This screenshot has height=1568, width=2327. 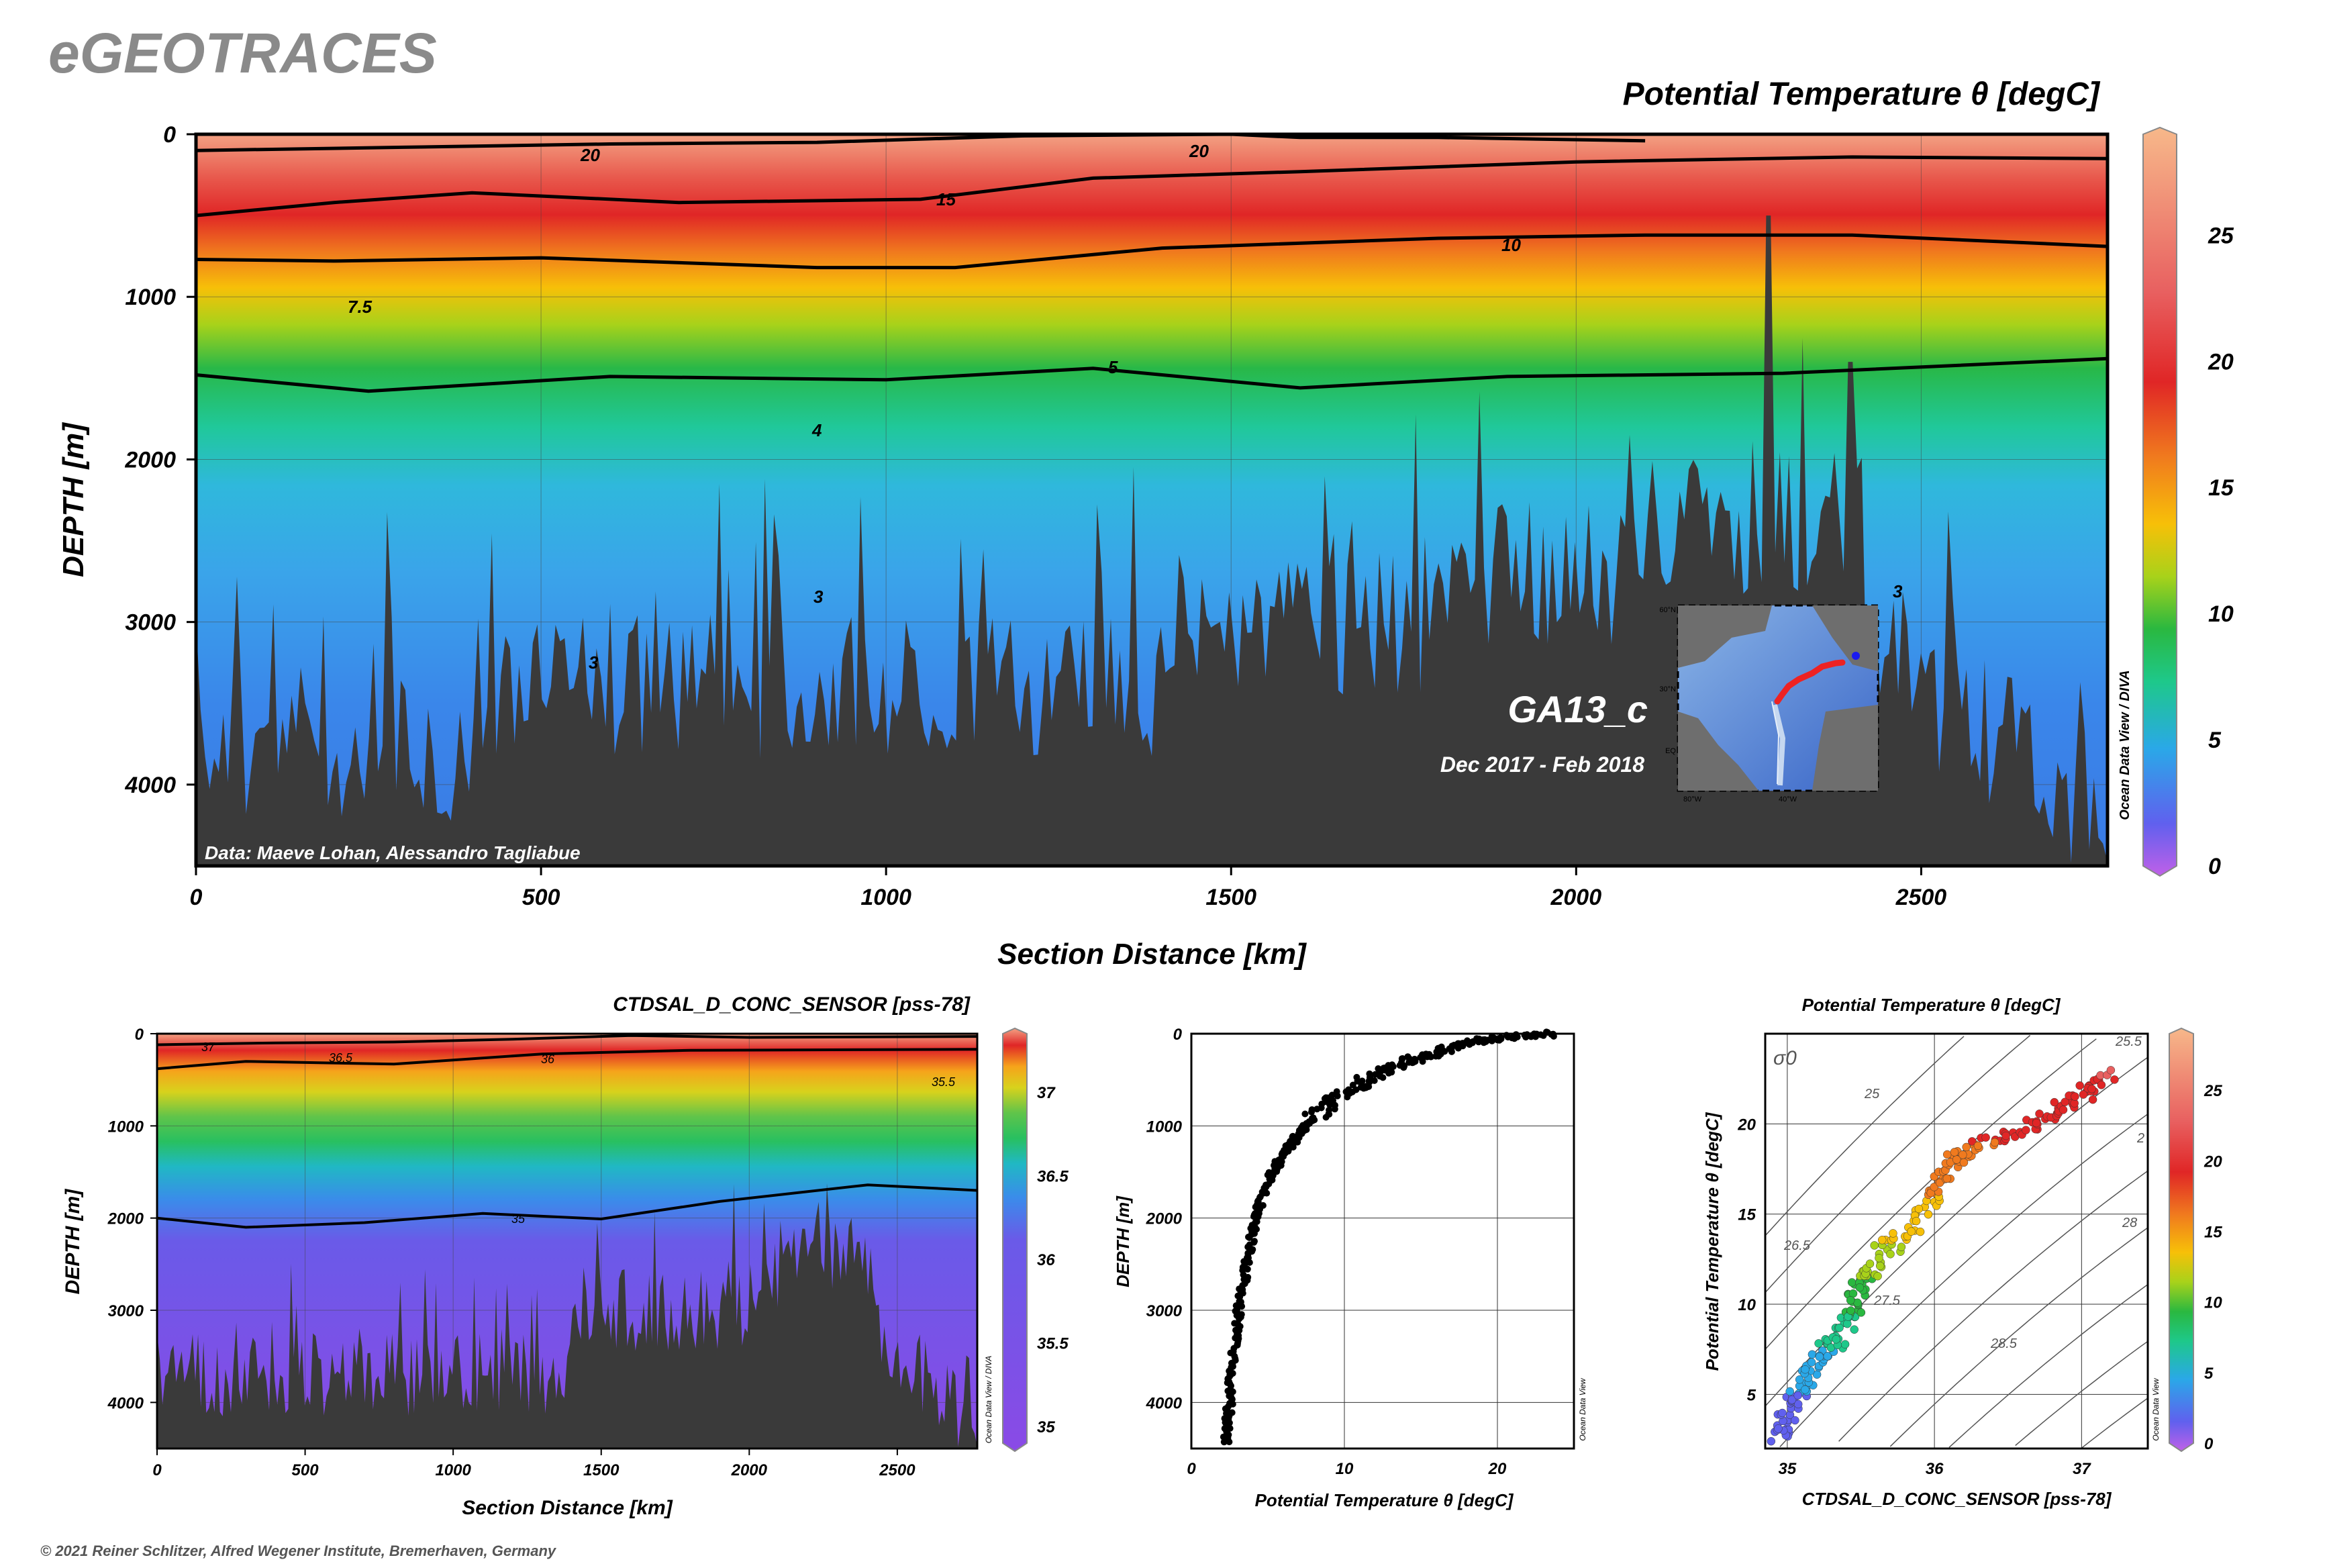 What do you see at coordinates (1178, 1035) in the screenshot?
I see `profile-y-tick-label: 0` at bounding box center [1178, 1035].